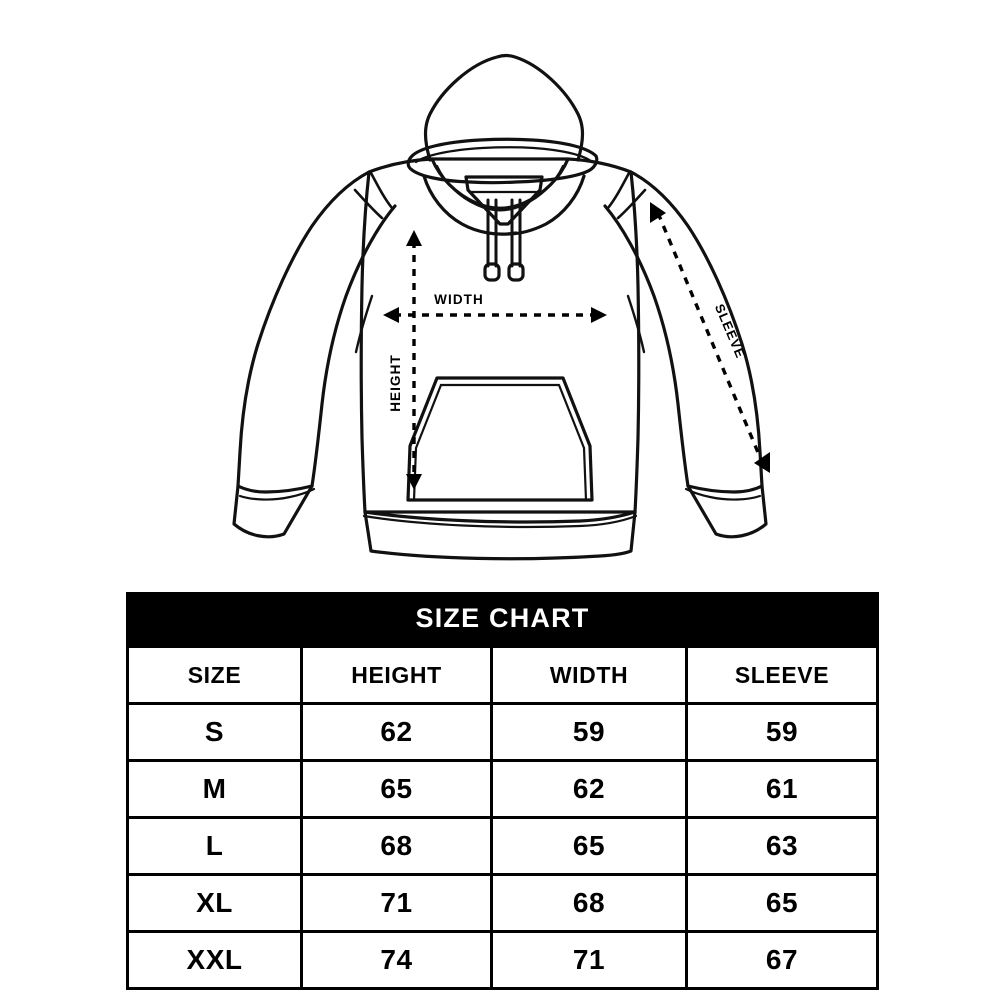 Image resolution: width=1000 pixels, height=1000 pixels. Describe the element at coordinates (214, 675) in the screenshot. I see `column-header-size: SIZE` at that location.